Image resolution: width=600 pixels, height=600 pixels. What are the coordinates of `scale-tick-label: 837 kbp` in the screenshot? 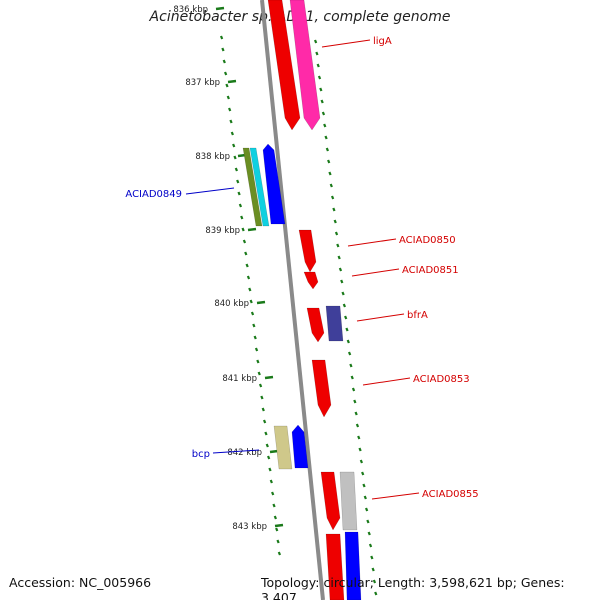 It's located at (202, 83).